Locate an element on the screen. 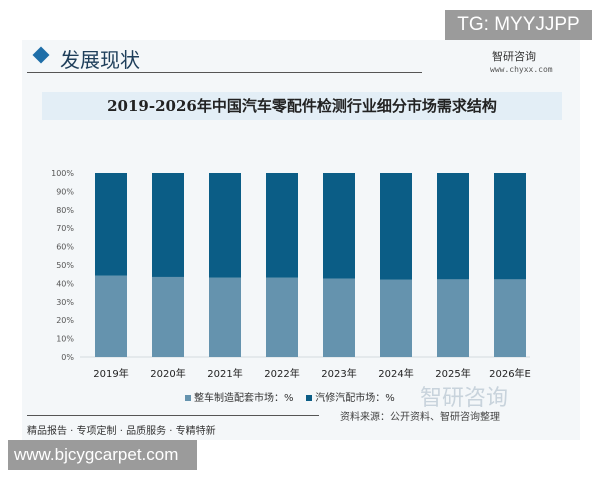 The image size is (600, 480). y-tick-label: 100% is located at coordinates (62, 173).